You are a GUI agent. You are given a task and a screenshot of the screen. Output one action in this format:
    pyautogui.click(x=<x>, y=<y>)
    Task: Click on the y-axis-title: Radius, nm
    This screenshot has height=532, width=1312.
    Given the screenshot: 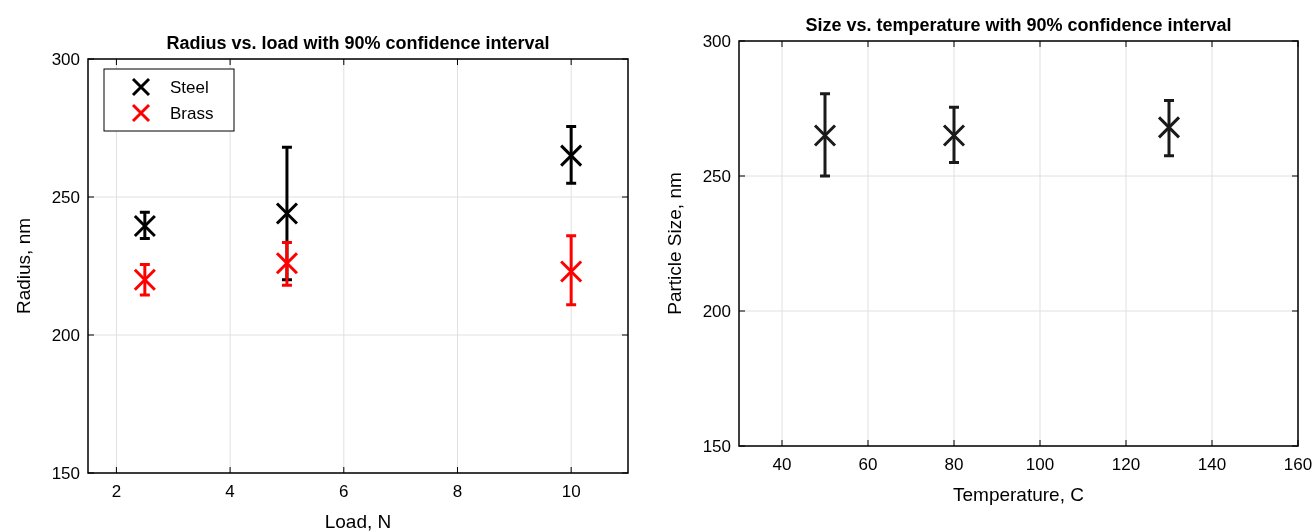 What is the action you would take?
    pyautogui.click(x=23, y=266)
    